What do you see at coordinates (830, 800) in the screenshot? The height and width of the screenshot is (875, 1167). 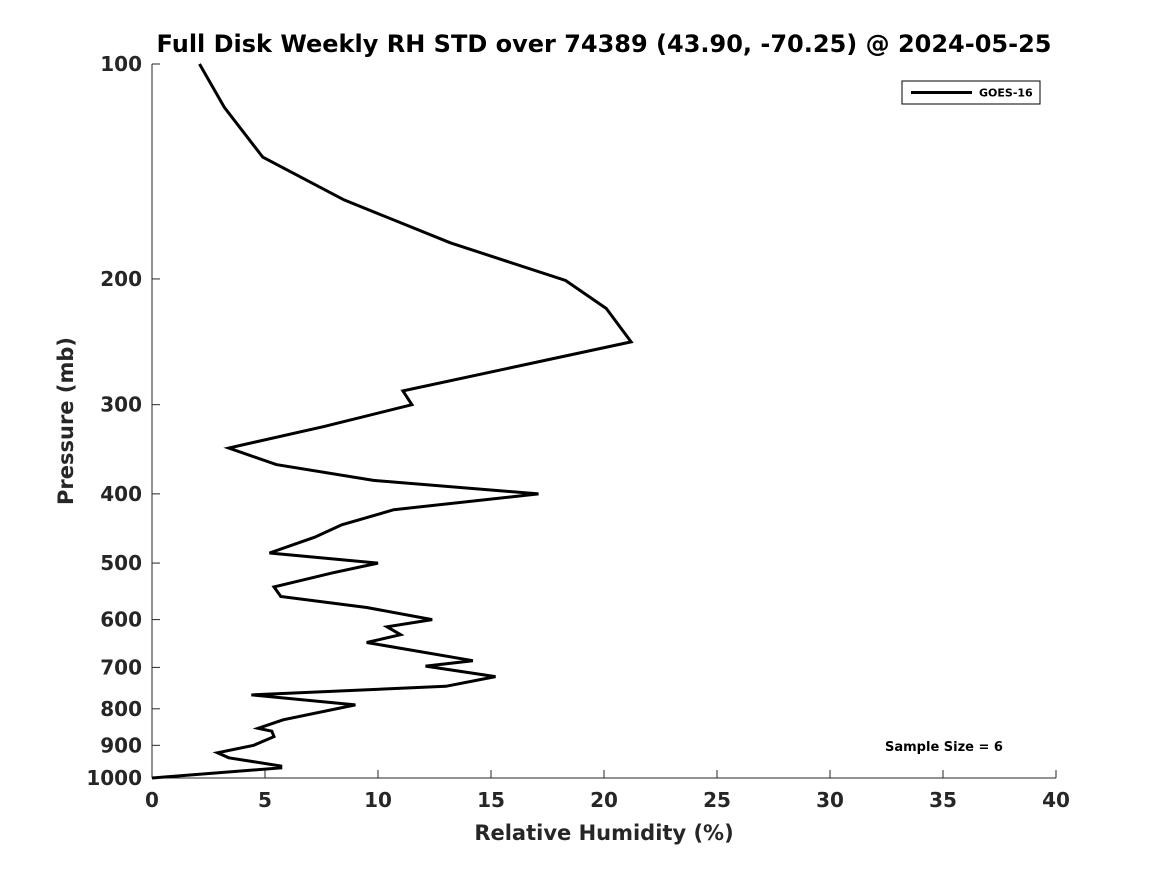 I see `x-tick-label: 30` at bounding box center [830, 800].